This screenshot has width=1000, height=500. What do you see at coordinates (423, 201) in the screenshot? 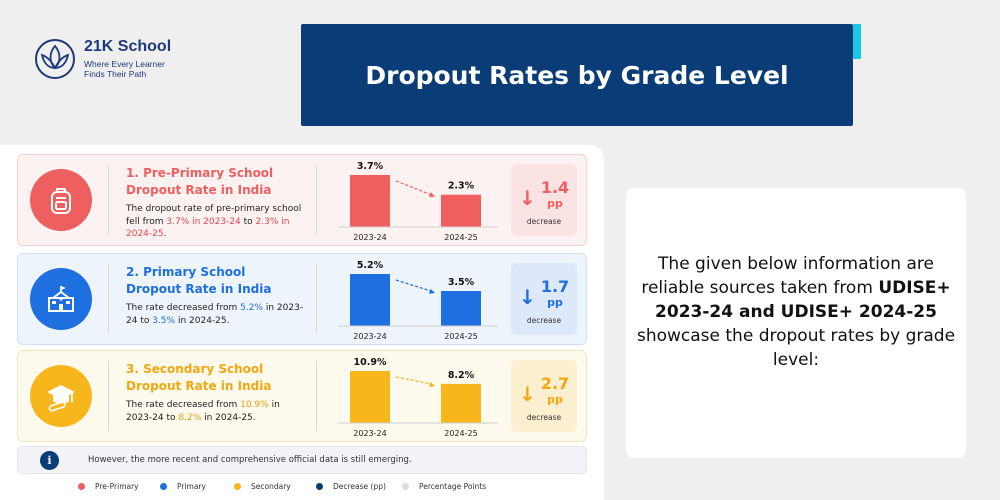
I see `bar-chart-pre-primary: 3.7% 2023-24 2.3% 2024-25` at bounding box center [423, 201].